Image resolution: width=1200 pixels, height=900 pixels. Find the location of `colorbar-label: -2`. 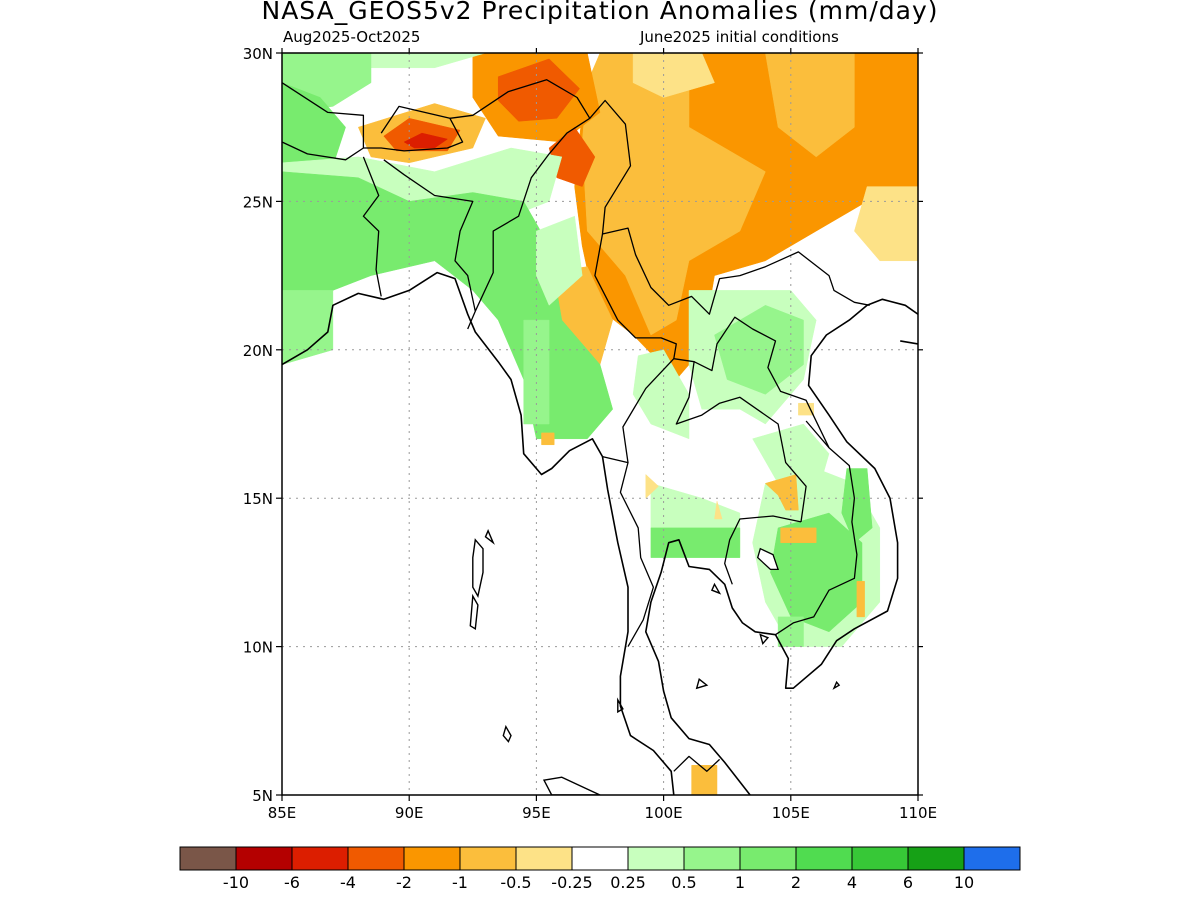

colorbar-label: -2 is located at coordinates (404, 882).